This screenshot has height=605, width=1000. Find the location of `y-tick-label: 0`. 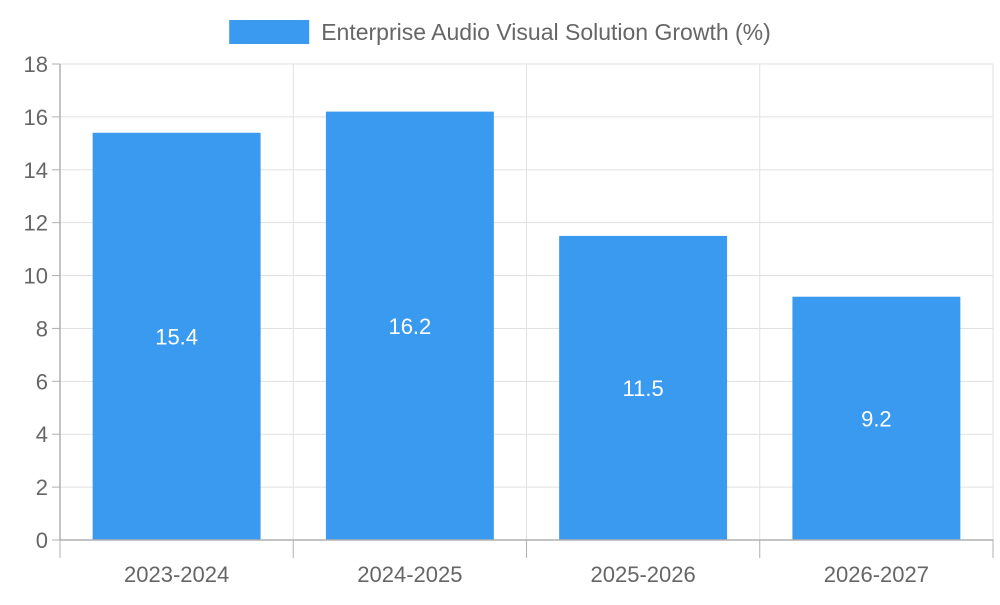

y-tick-label: 0 is located at coordinates (42, 540).